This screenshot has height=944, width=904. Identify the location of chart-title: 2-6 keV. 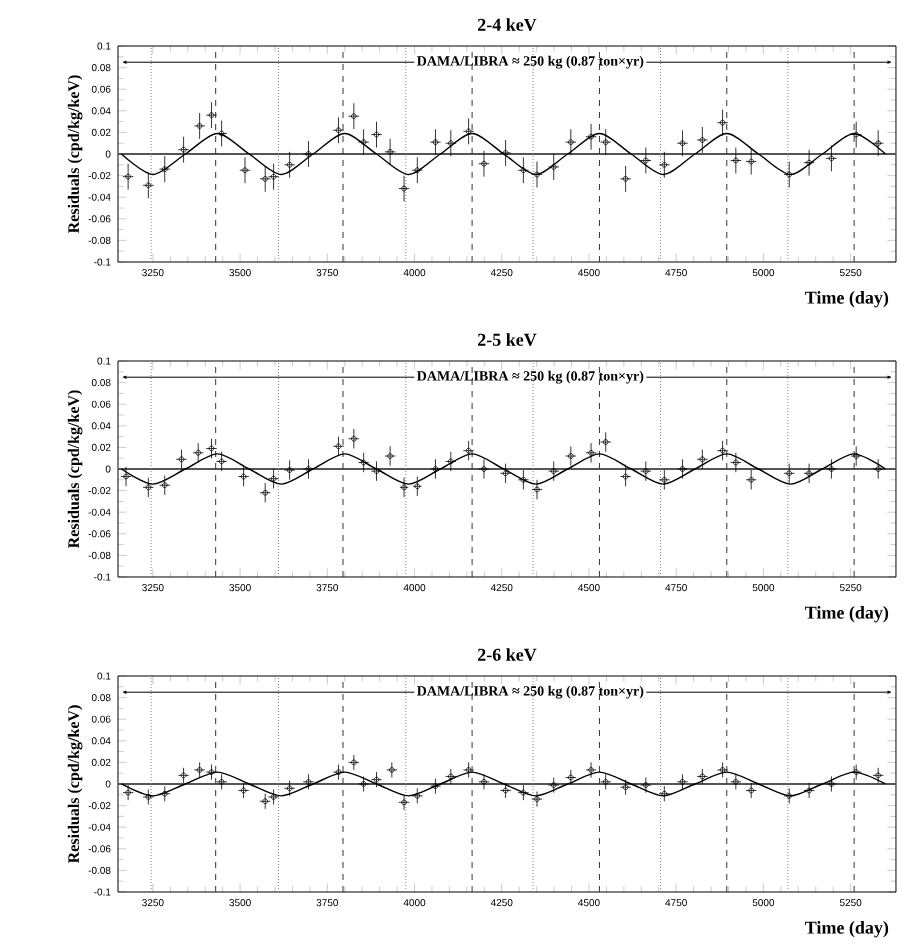
(507, 654).